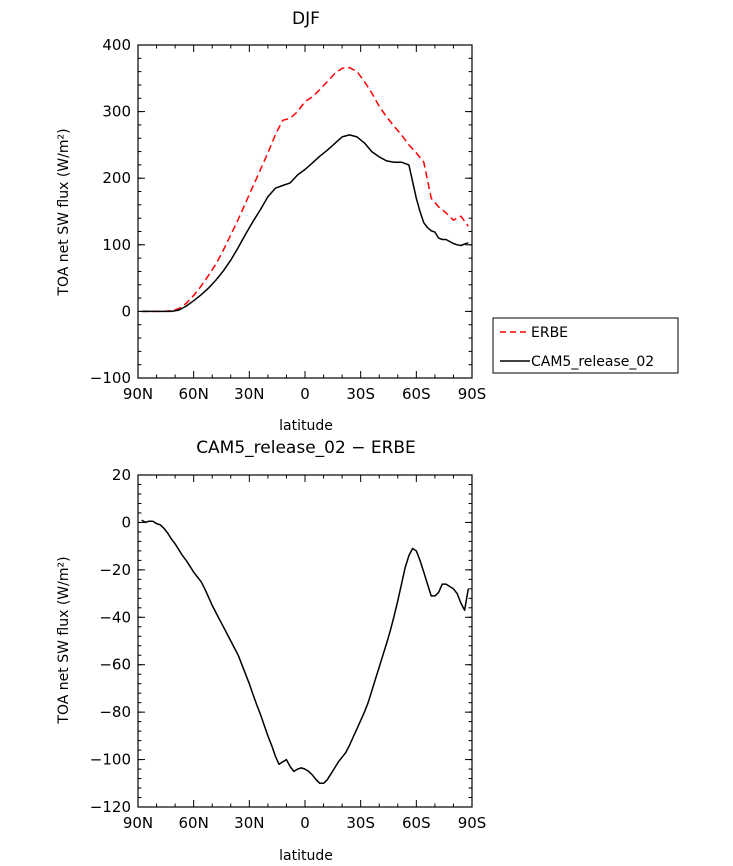  What do you see at coordinates (306, 19) in the screenshot?
I see `top-chart-title: DJF` at bounding box center [306, 19].